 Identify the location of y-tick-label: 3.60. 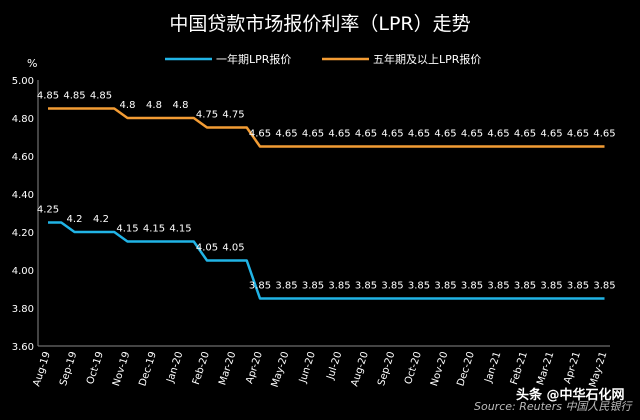
(23, 347).